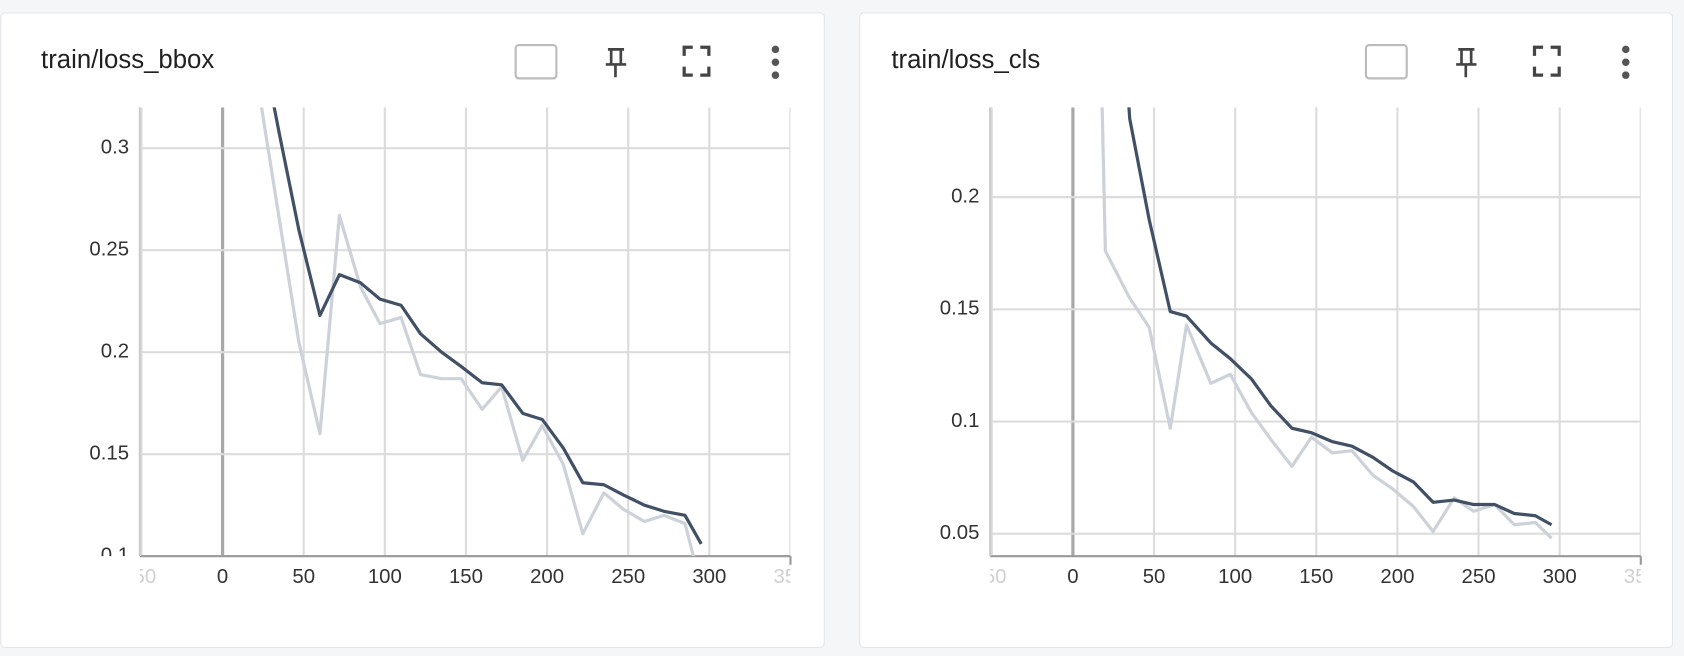 The height and width of the screenshot is (656, 1684). I want to click on y-tick-label: 0.3, so click(115, 148).